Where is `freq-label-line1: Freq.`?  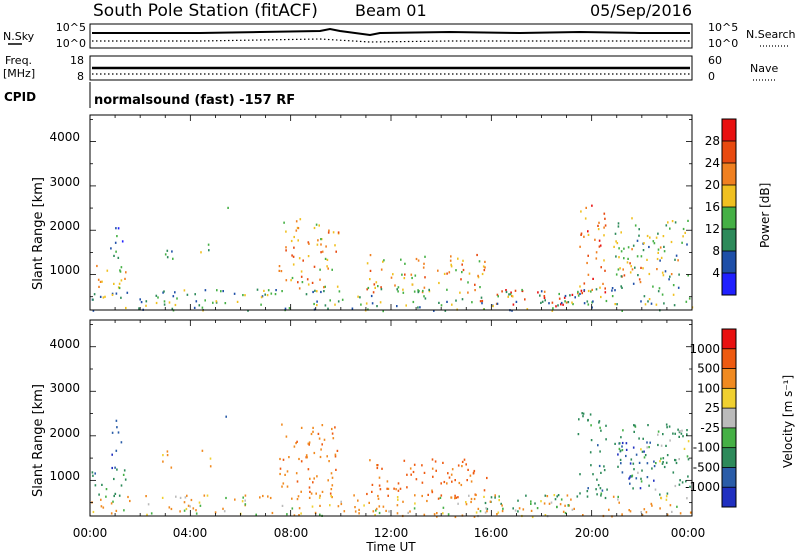 freq-label-line1: Freq. is located at coordinates (18, 60).